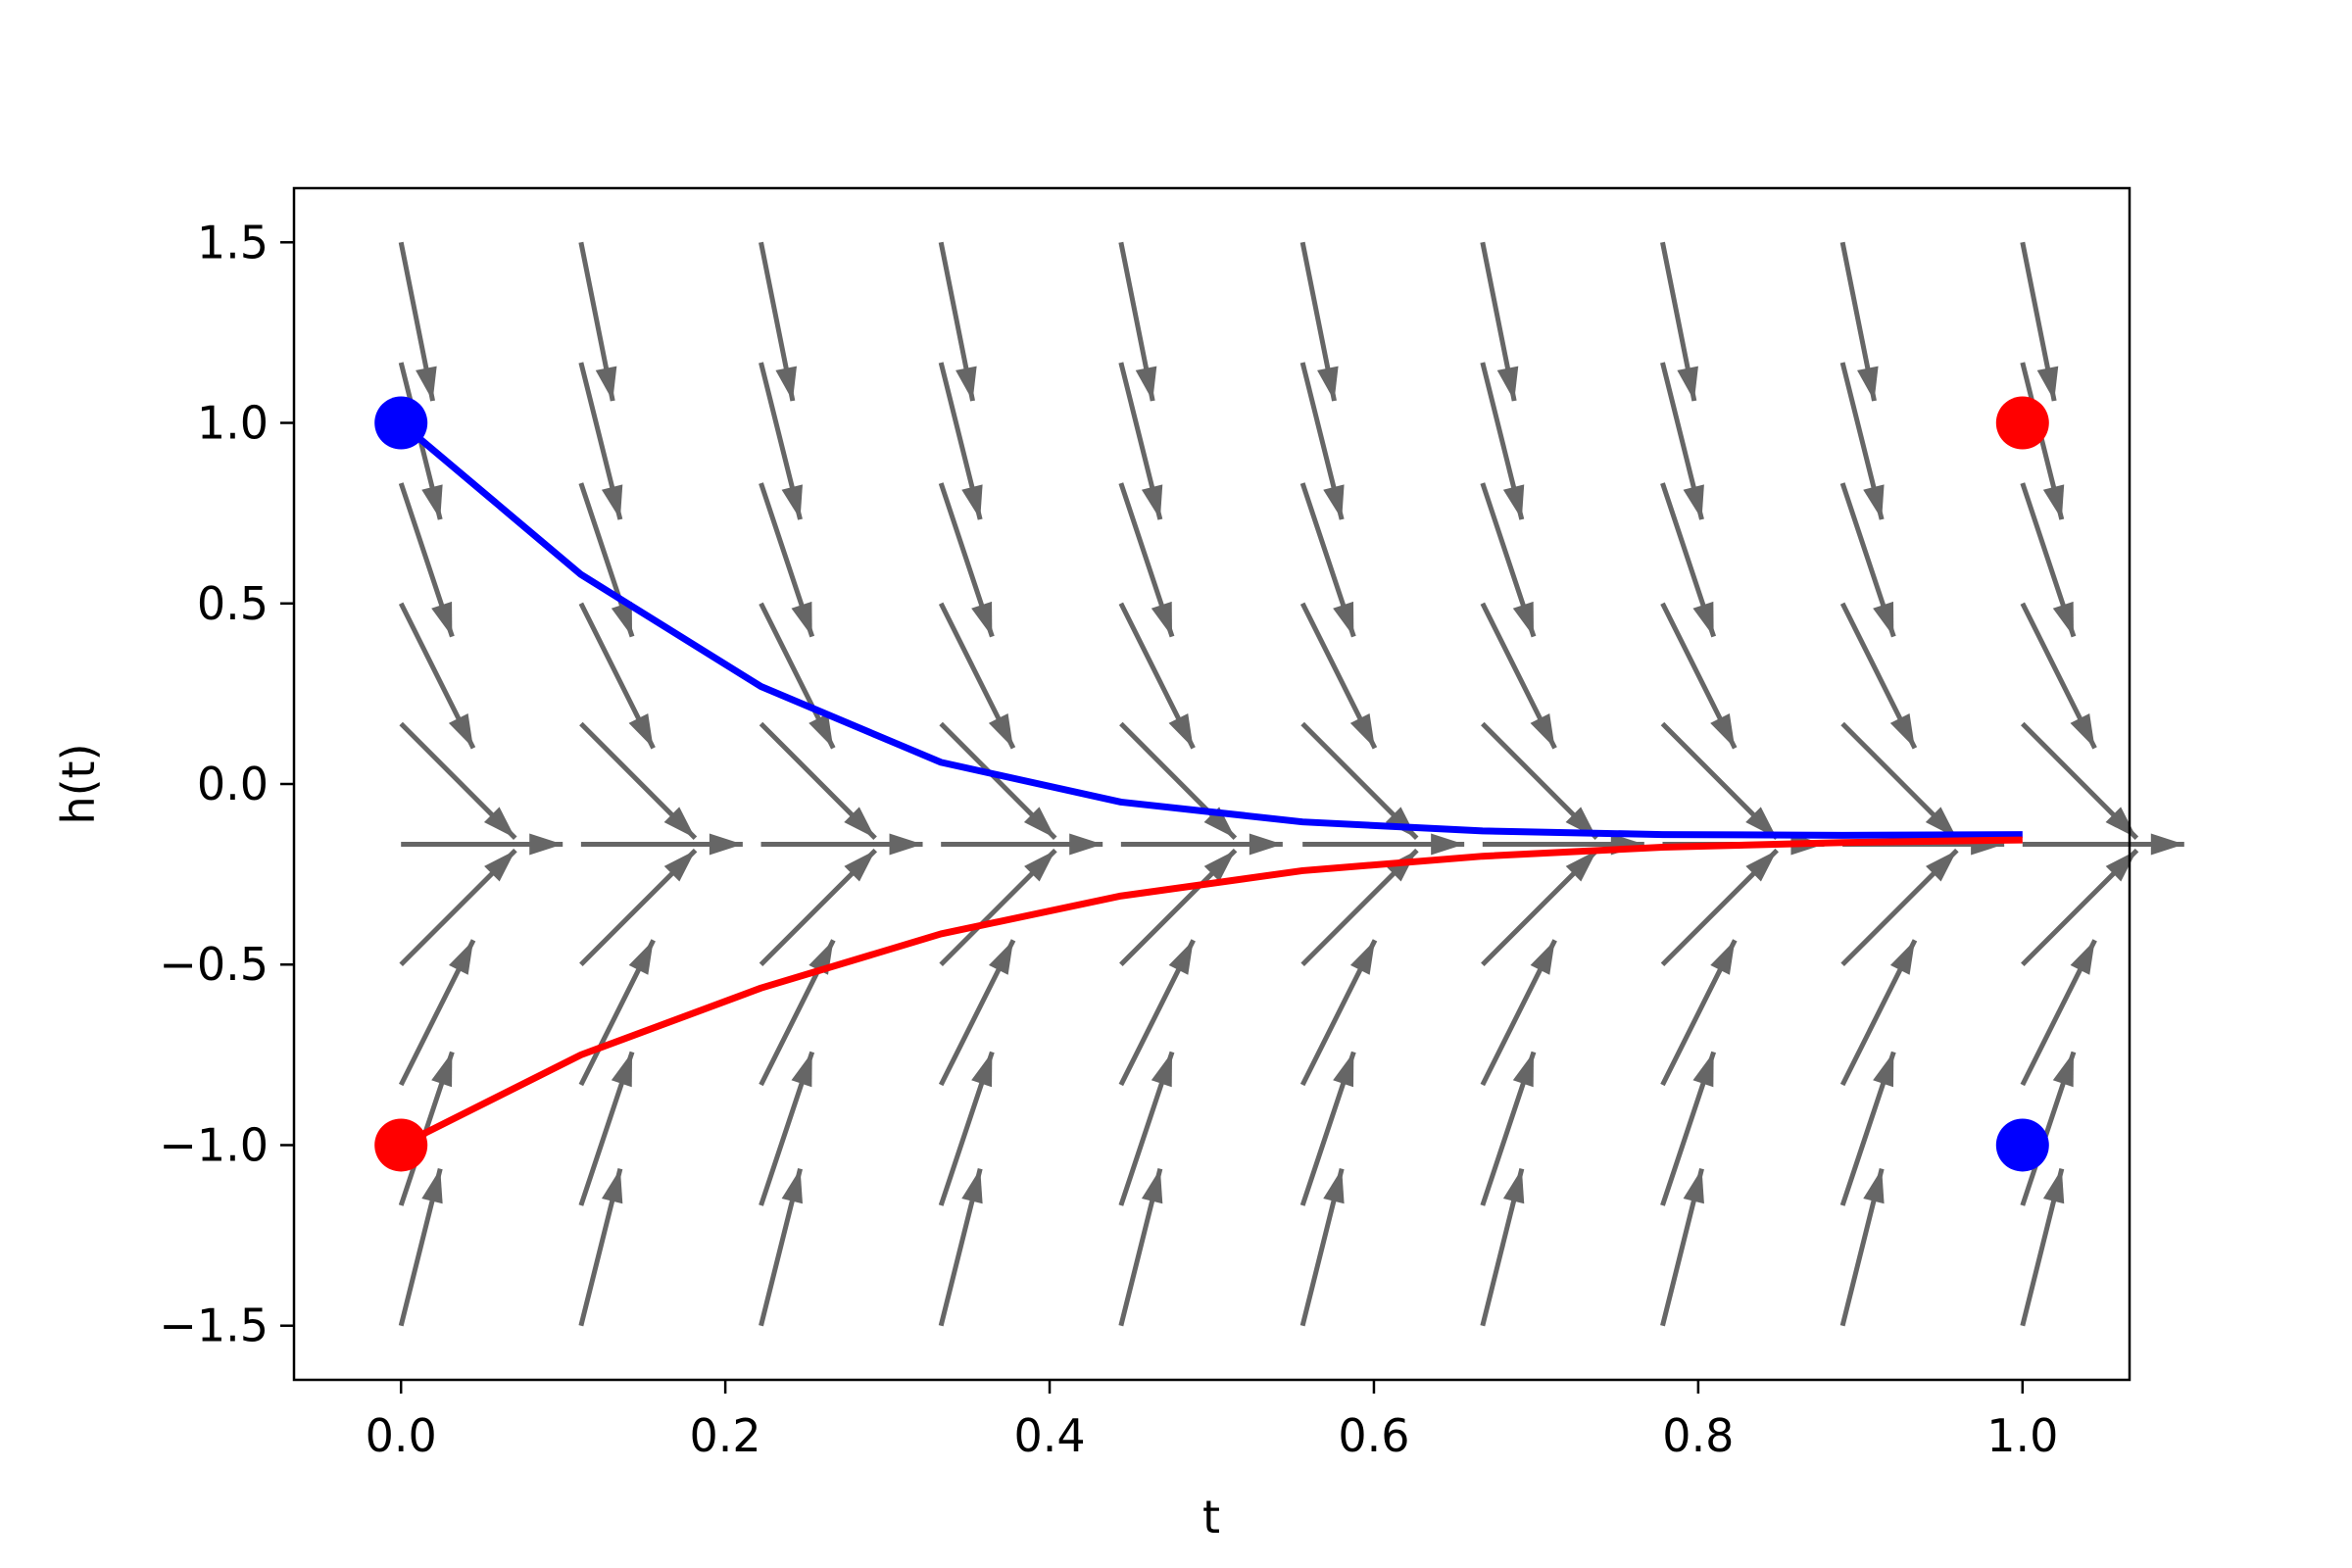 Image resolution: width=2352 pixels, height=1568 pixels. I want to click on x-axis-label: t, so click(1211, 1517).